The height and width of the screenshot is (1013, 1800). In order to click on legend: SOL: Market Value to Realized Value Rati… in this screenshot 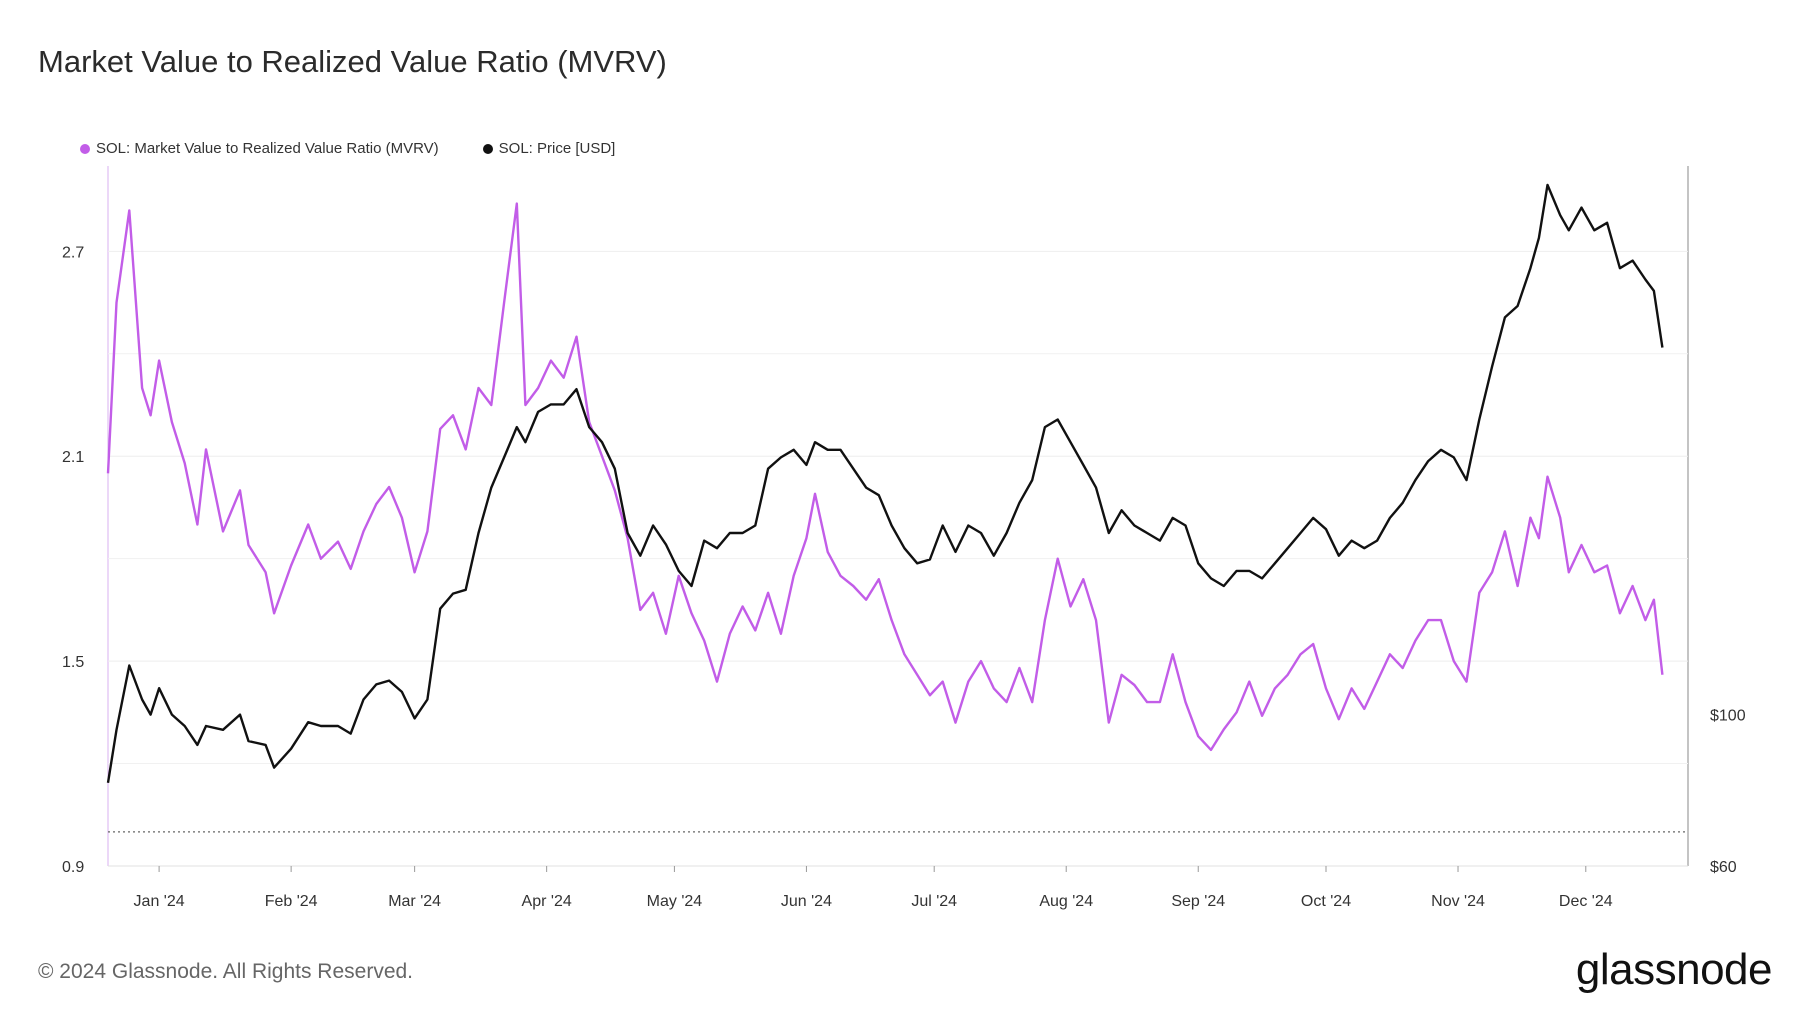, I will do `click(347, 148)`.